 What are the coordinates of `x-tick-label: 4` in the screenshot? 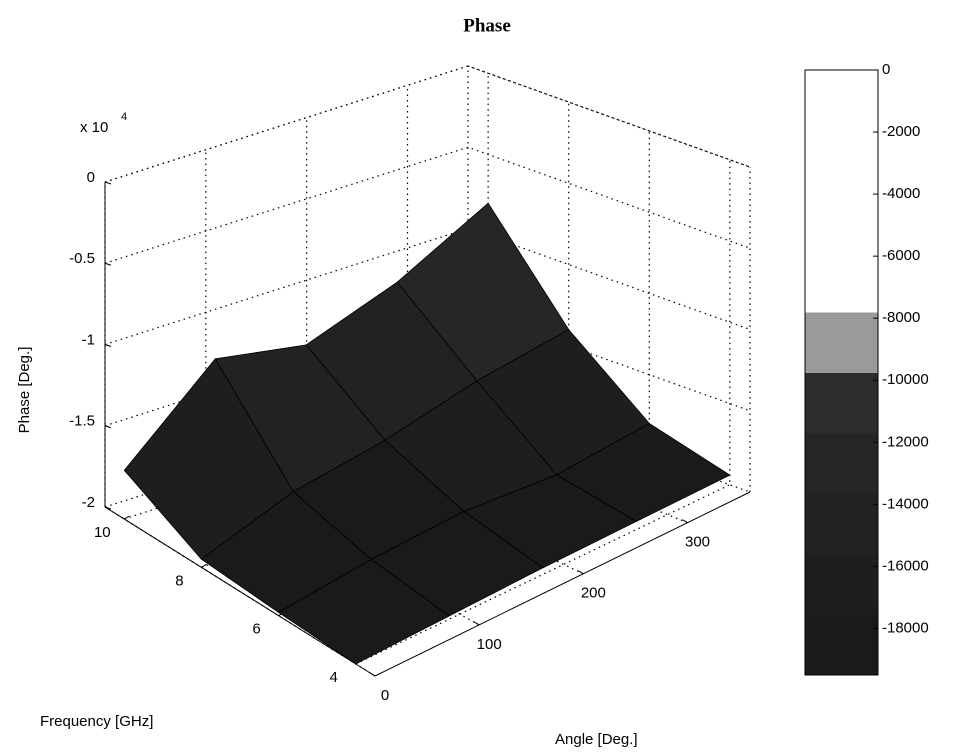 It's located at (334, 677).